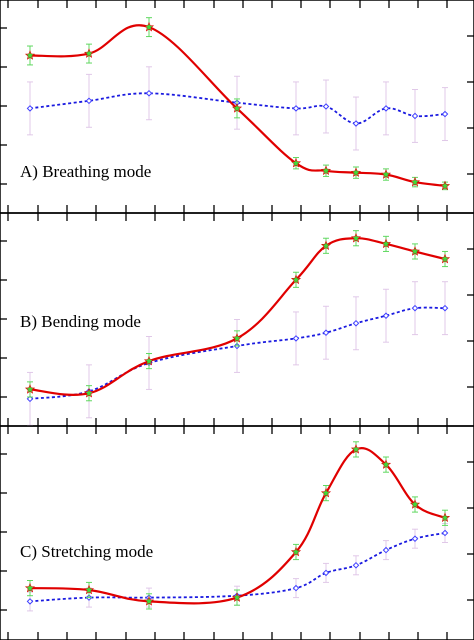  Describe the element at coordinates (85, 171) in the screenshot. I see `panel-label-breathing-mode: A) Breathing mode` at that location.